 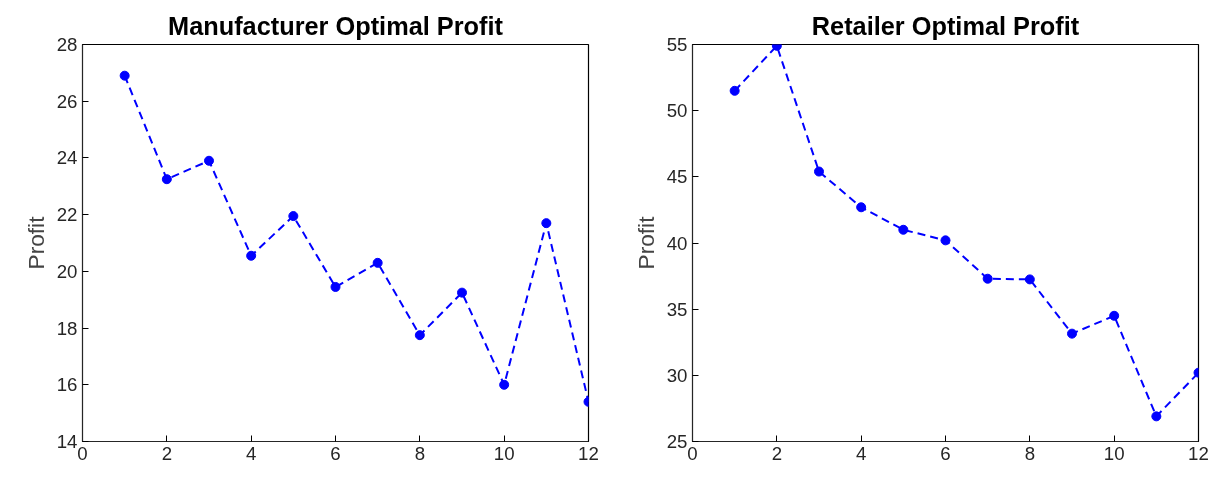 I want to click on chart-title: Retailer Optimal Profit, so click(x=945, y=25).